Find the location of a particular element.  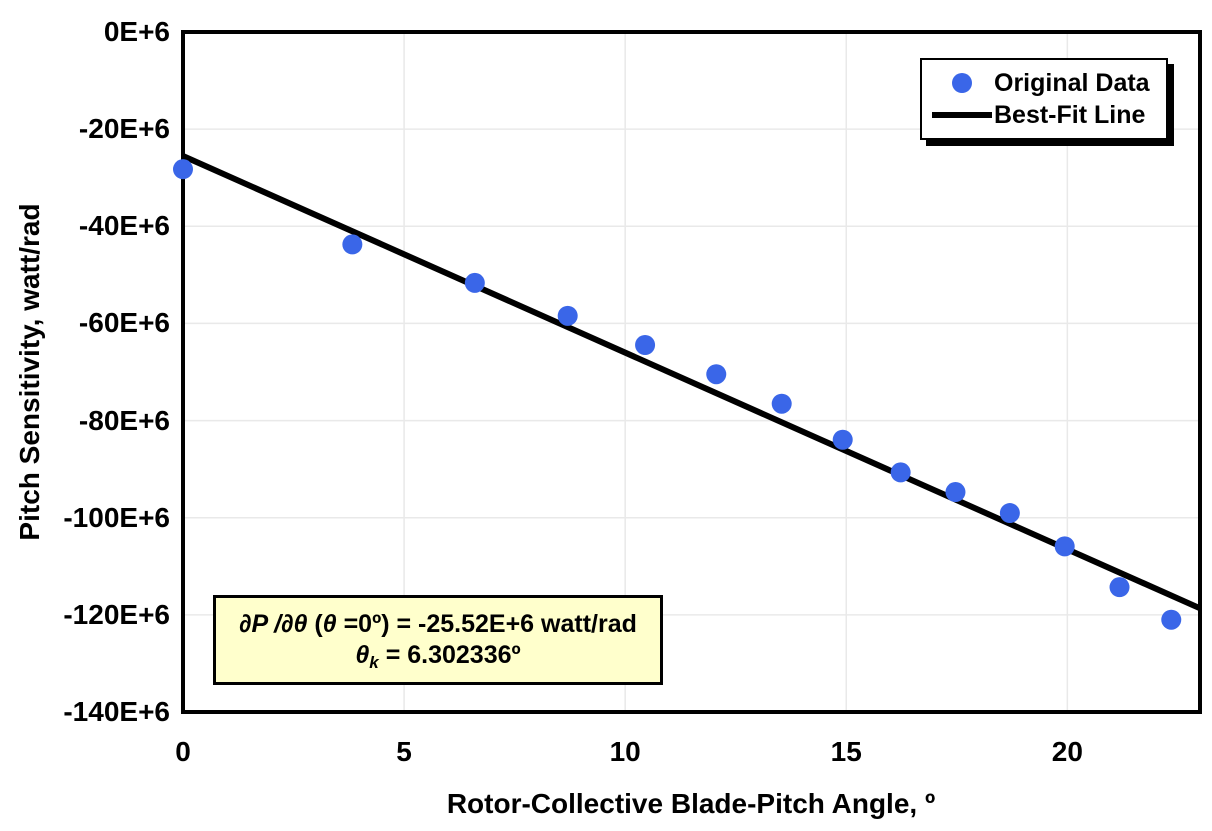

x-tick-label: 20 is located at coordinates (1067, 751).